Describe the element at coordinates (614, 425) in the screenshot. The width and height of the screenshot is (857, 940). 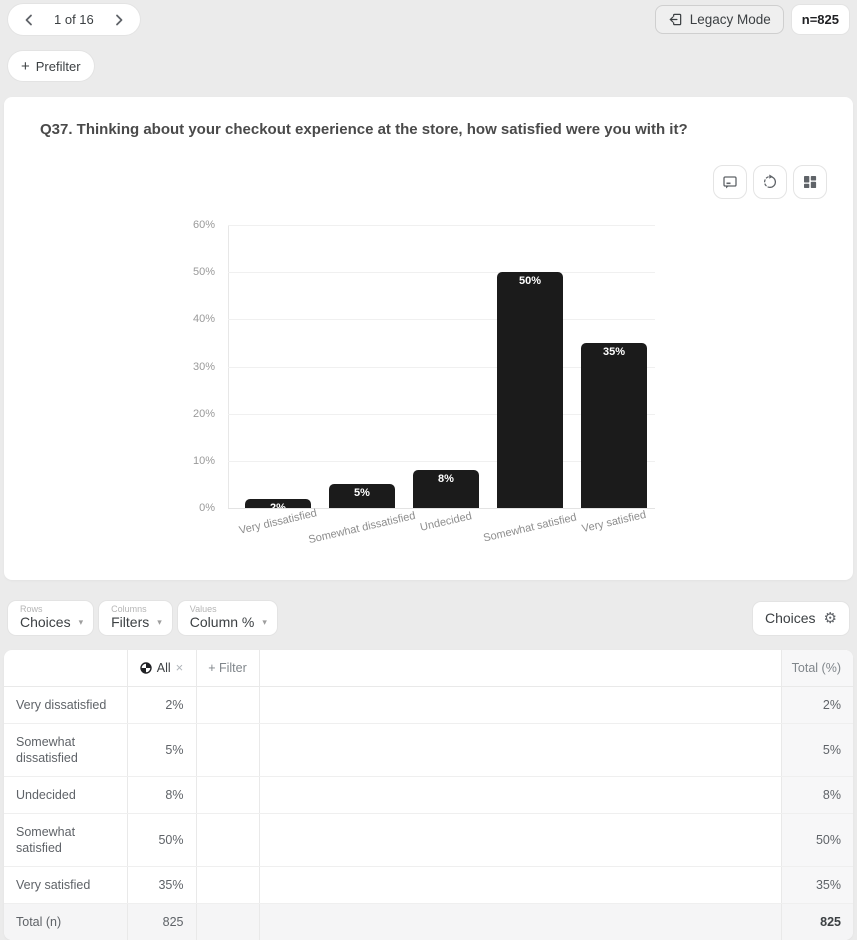
I see `bar: 35%` at that location.